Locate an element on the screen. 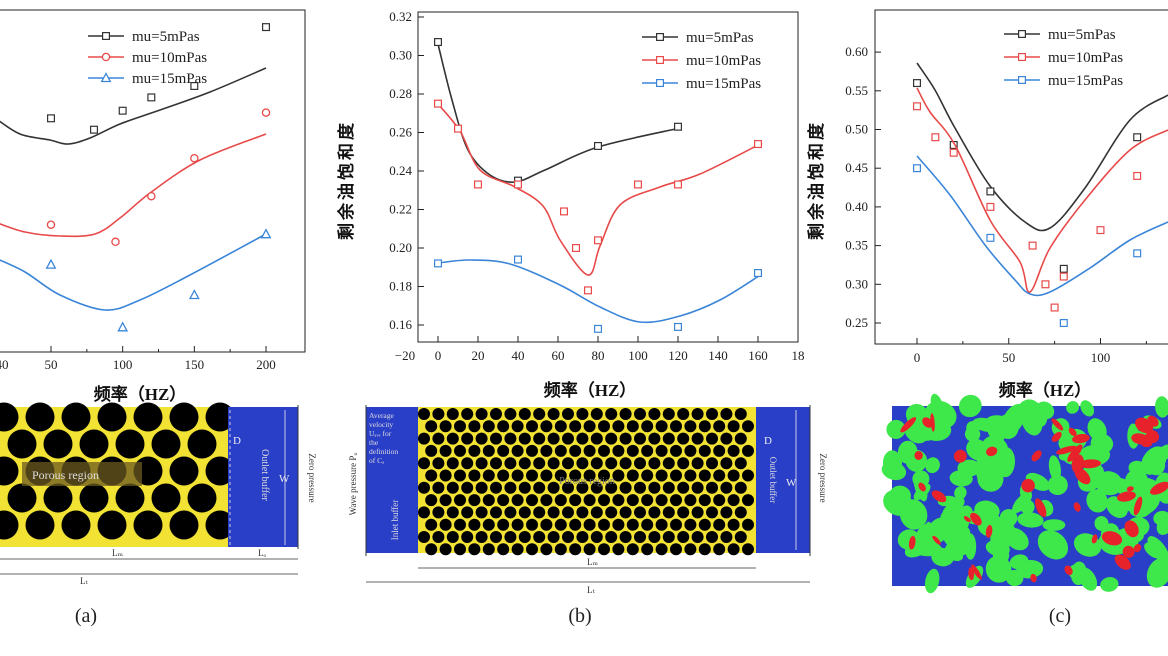  caption-c: (c) is located at coordinates (1060, 616).